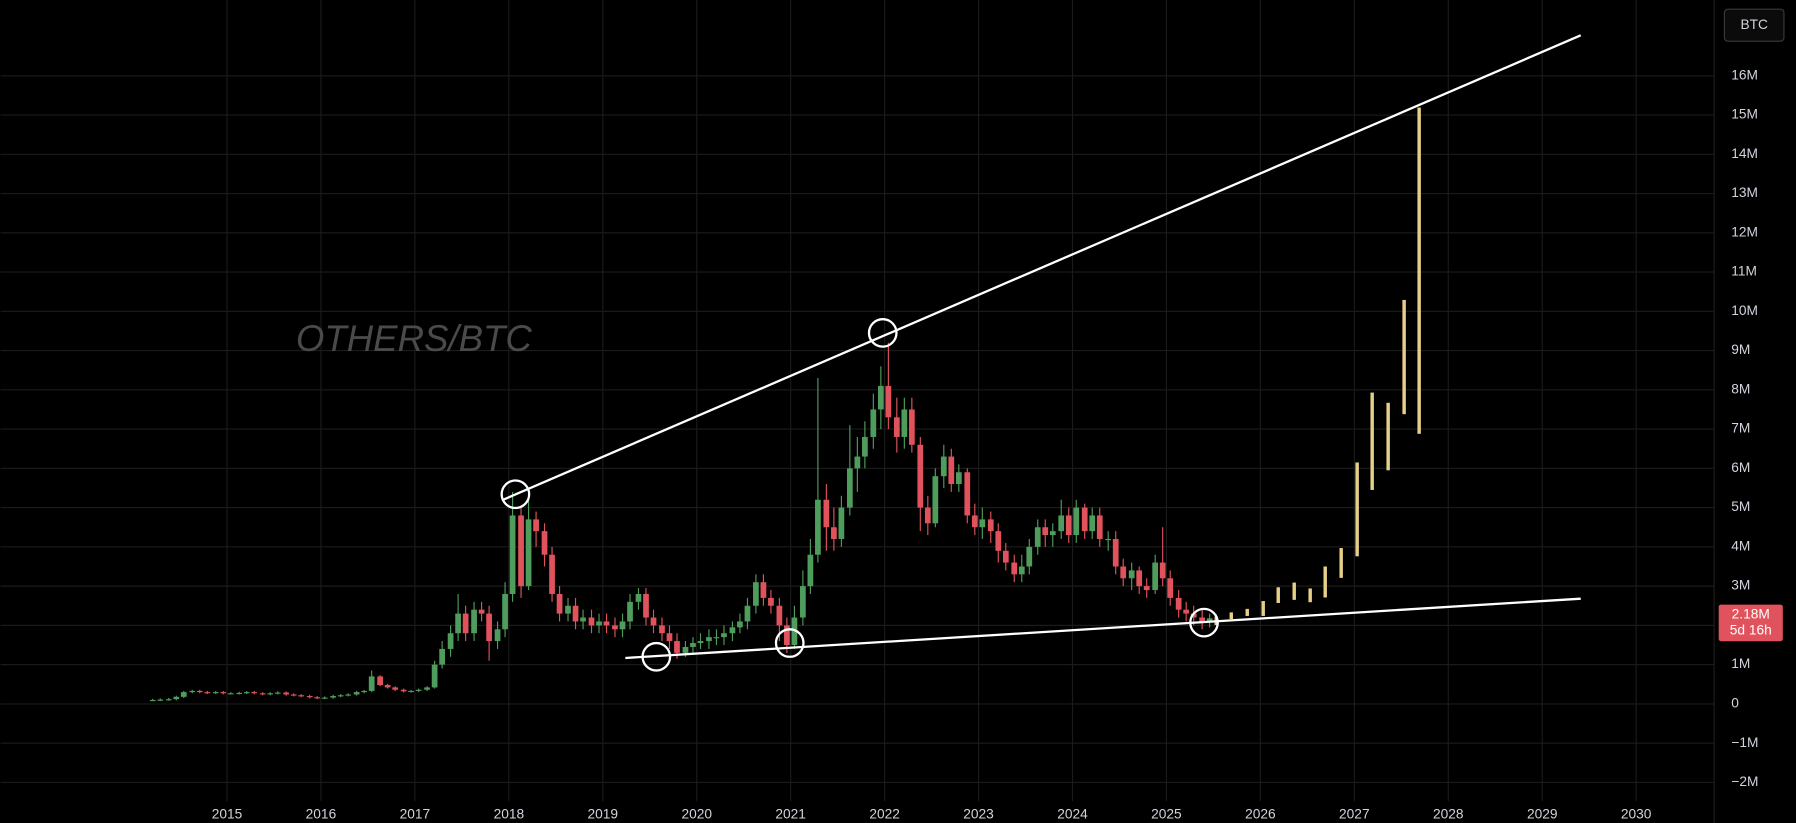 This screenshot has width=1796, height=823. What do you see at coordinates (1740, 585) in the screenshot?
I see `y-tick-label: 3M` at bounding box center [1740, 585].